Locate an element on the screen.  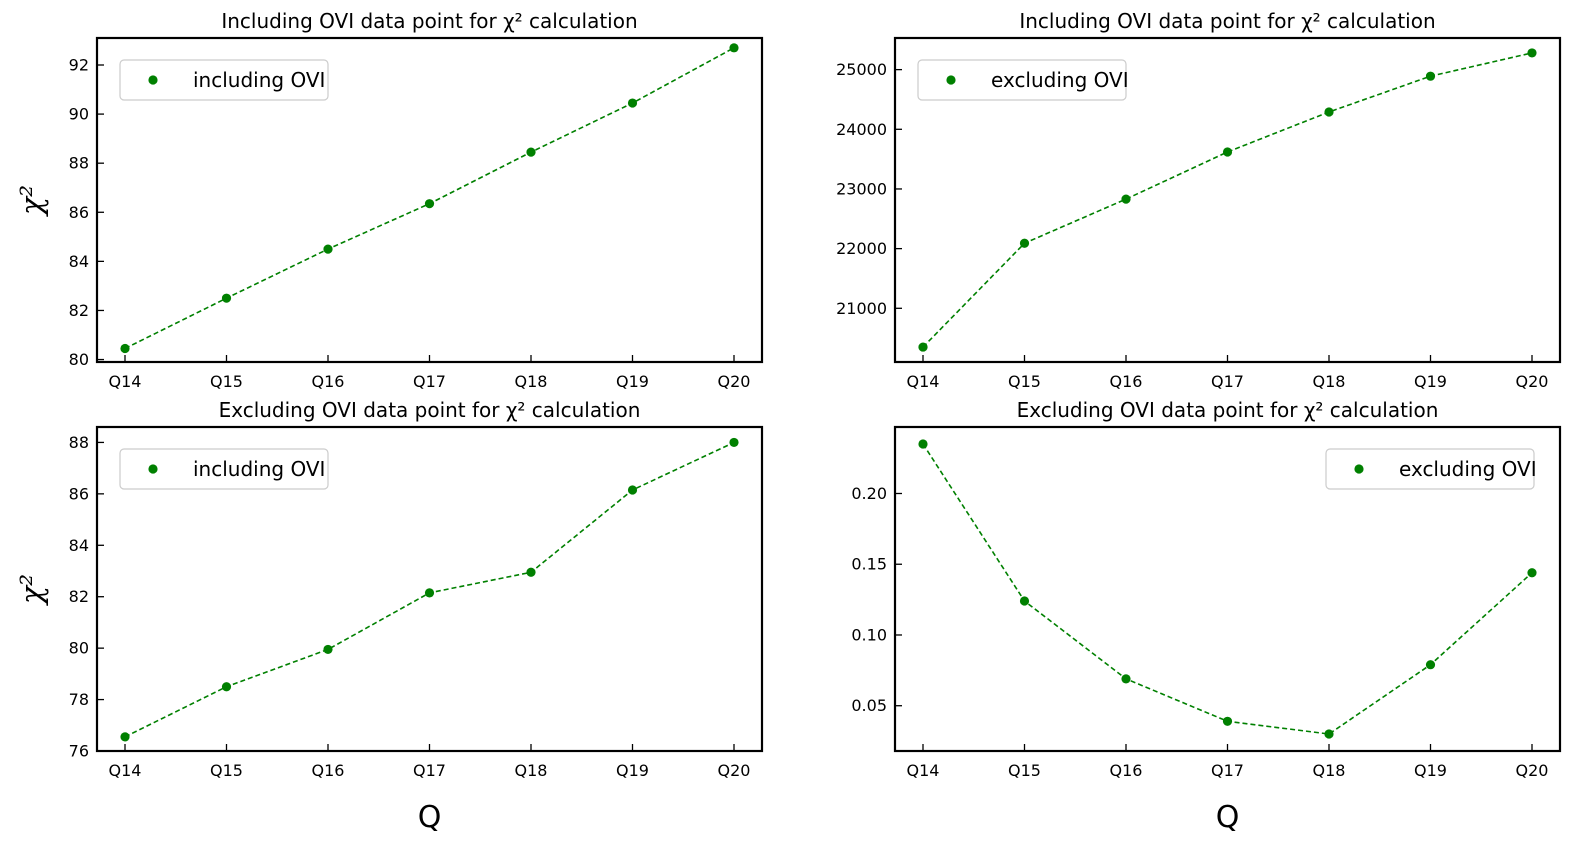
y-tick-label: 24000 is located at coordinates (861, 129).